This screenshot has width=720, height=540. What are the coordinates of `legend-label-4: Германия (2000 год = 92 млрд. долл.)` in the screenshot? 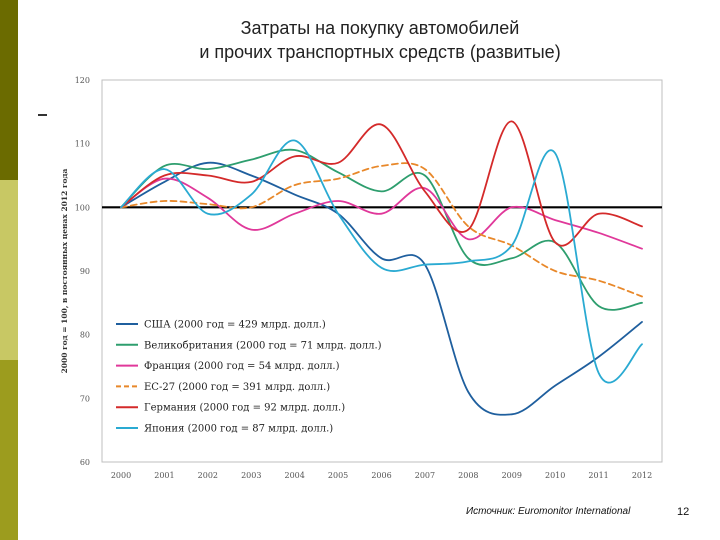 It's located at (244, 408).